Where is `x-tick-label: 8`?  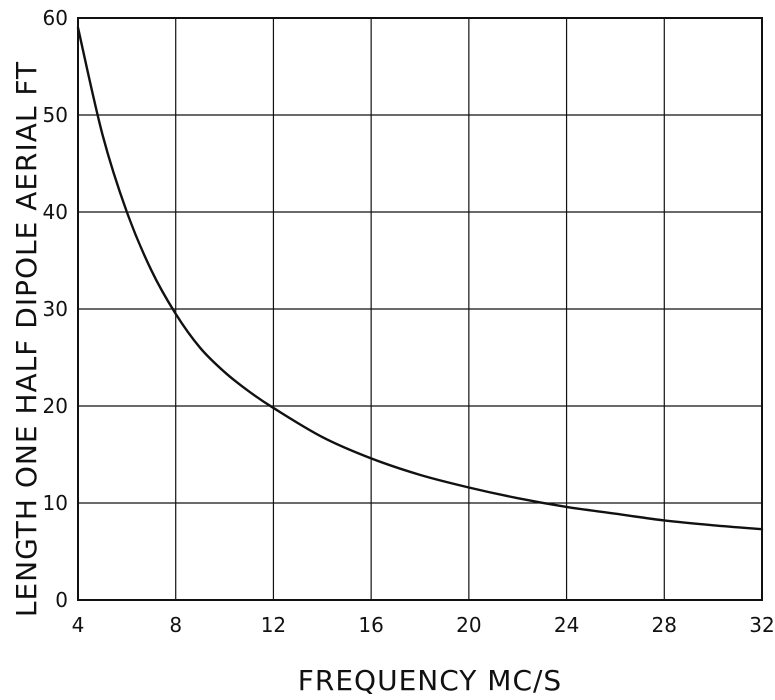 x-tick-label: 8 is located at coordinates (175, 625).